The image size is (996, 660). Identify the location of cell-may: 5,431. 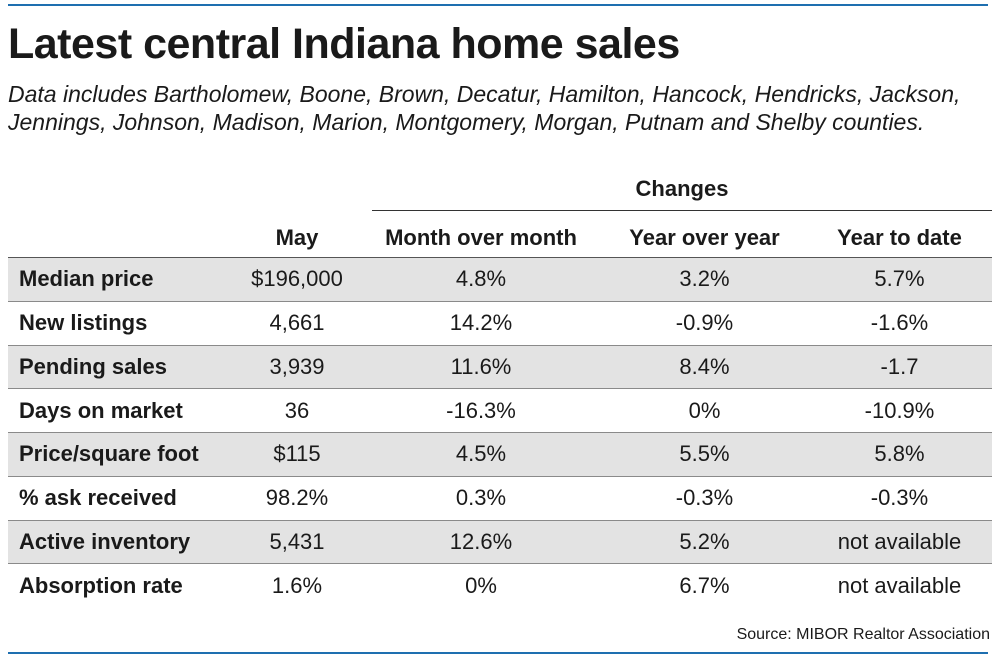
(297, 541).